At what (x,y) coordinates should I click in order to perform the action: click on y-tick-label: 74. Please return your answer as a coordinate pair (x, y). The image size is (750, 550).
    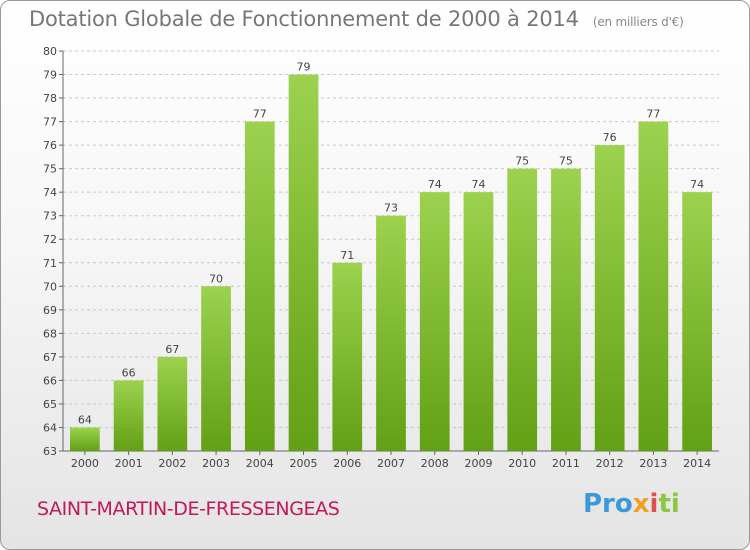
    Looking at the image, I should click on (50, 192).